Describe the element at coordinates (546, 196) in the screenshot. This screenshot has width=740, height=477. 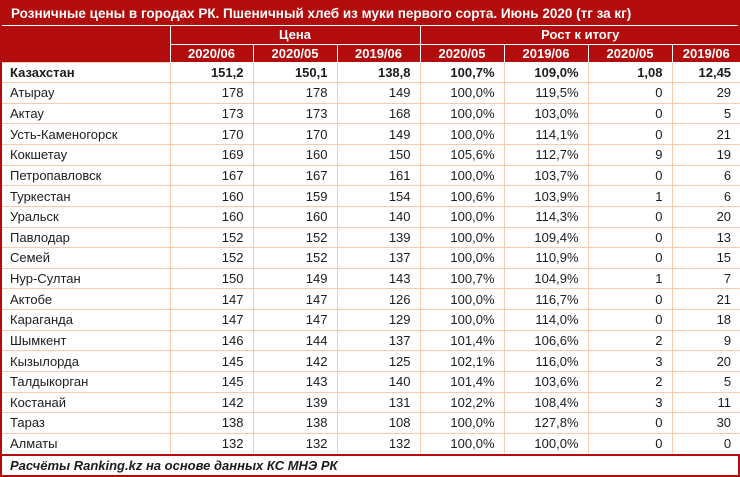
I see `value-cell: 103,9%` at that location.